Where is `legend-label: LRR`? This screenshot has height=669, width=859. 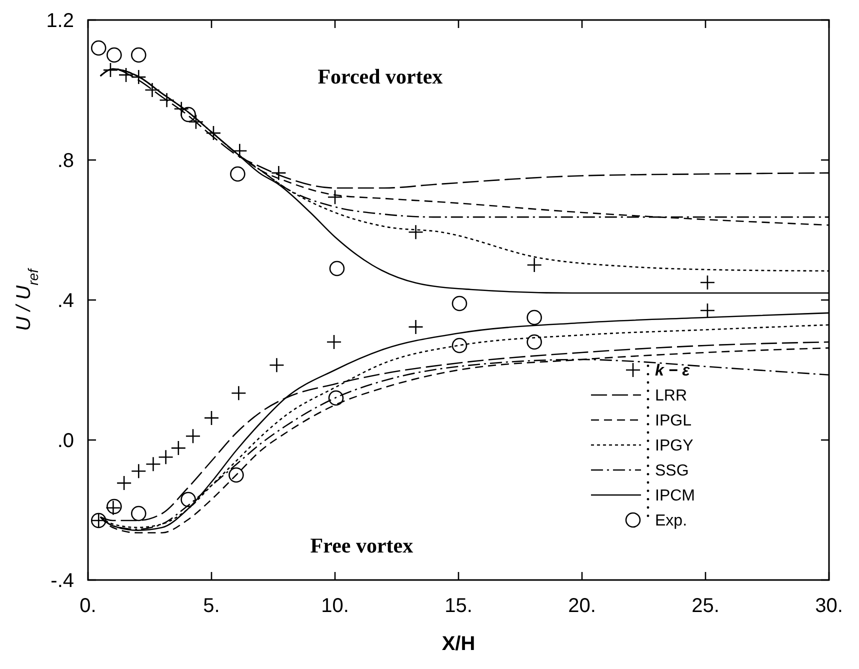 legend-label: LRR is located at coordinates (671, 396).